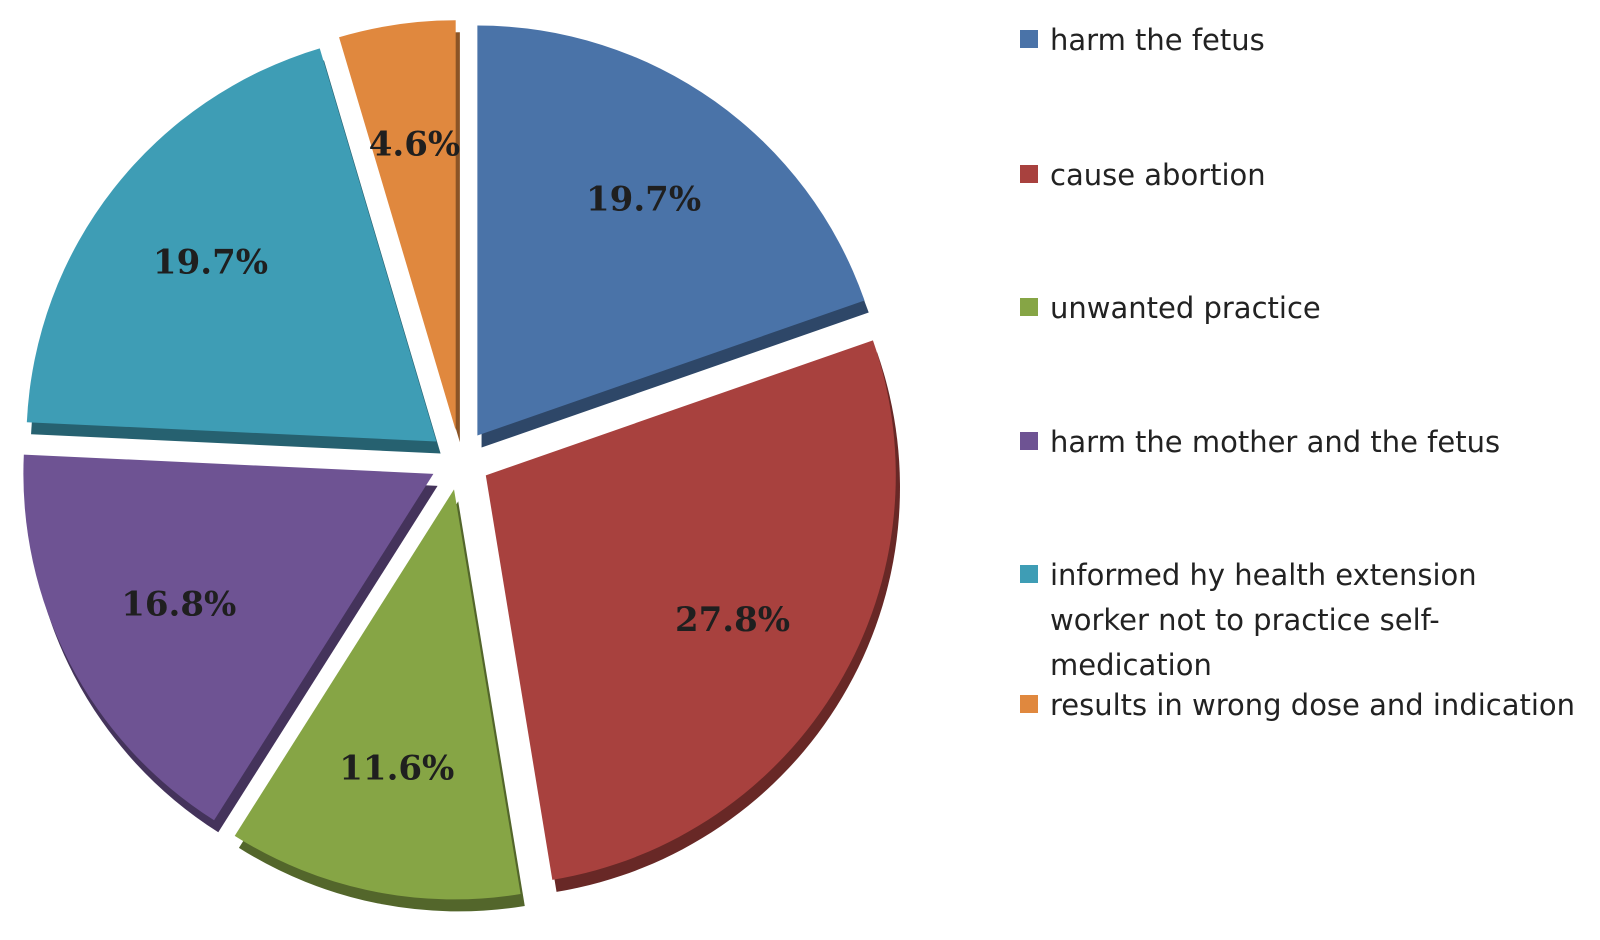  I want to click on pie-slice-results-in-wrong-dose-and-indication, so click(399, 231).